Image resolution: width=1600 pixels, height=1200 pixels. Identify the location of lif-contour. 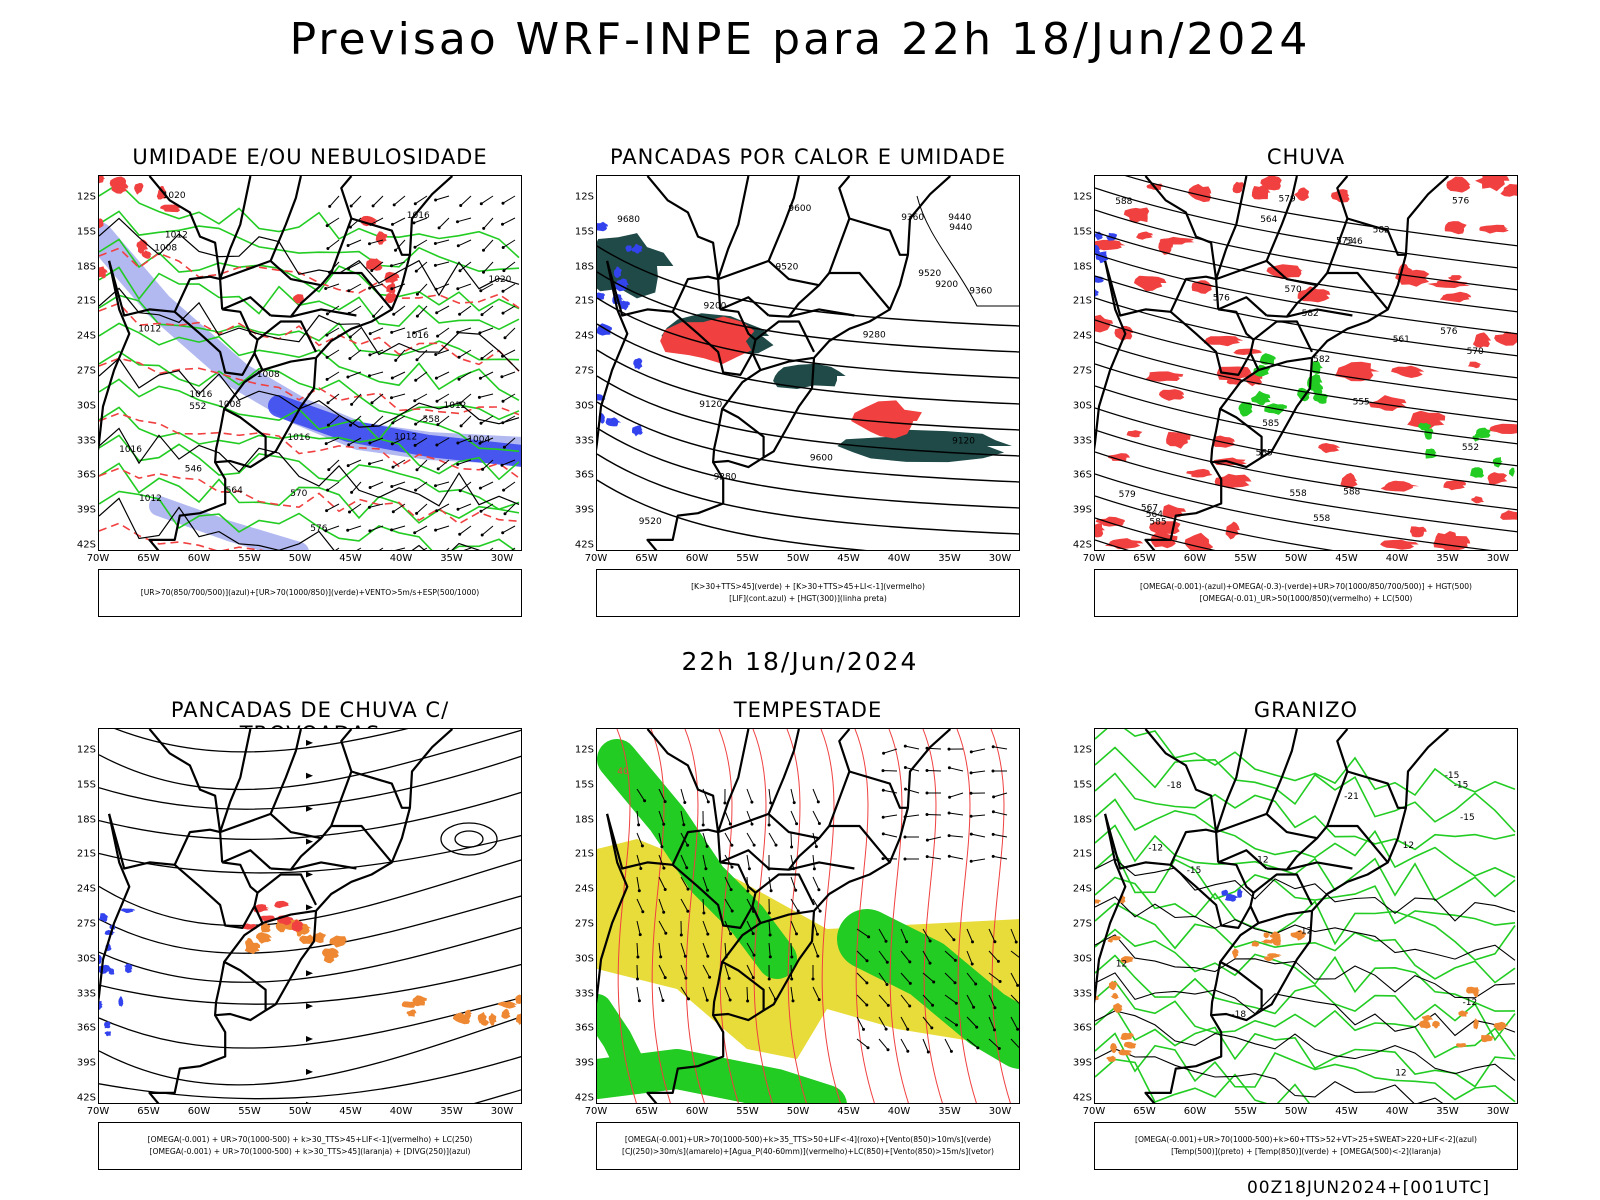
(601, 296).